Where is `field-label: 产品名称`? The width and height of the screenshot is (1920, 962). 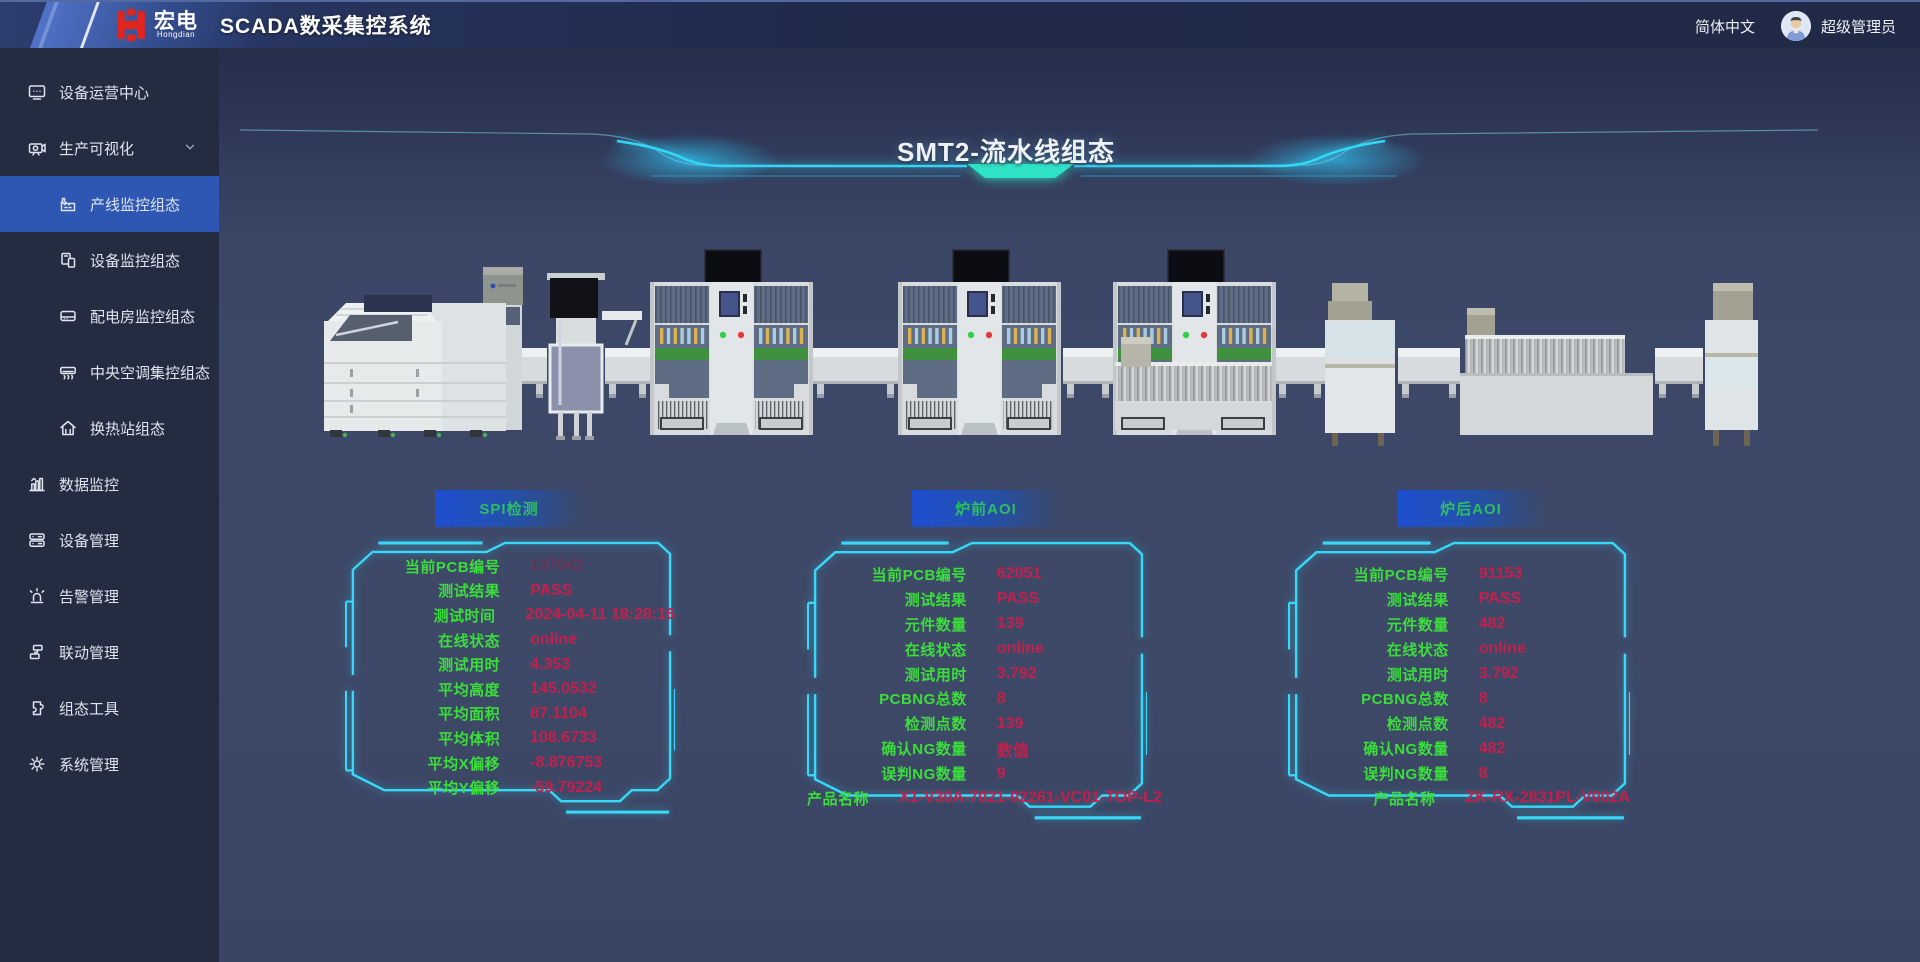 field-label: 产品名称 is located at coordinates (838, 799).